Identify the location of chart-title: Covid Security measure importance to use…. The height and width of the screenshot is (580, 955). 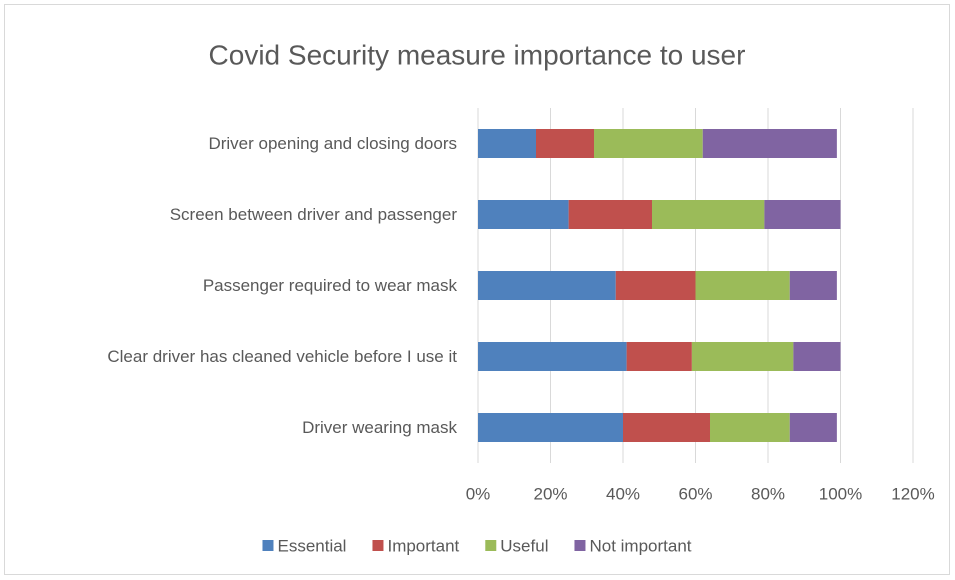
(477, 54).